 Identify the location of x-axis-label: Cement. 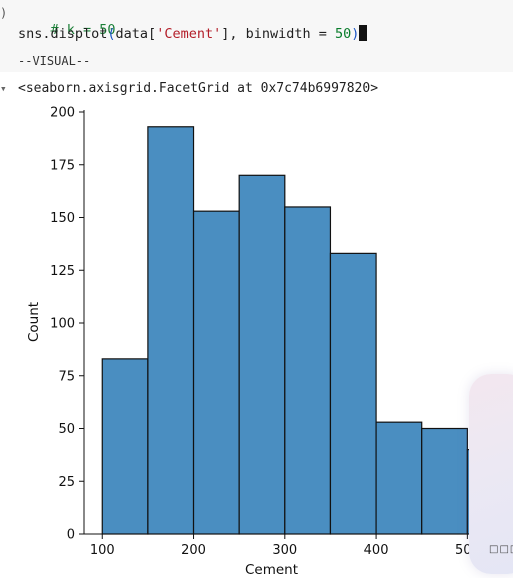
(271, 570).